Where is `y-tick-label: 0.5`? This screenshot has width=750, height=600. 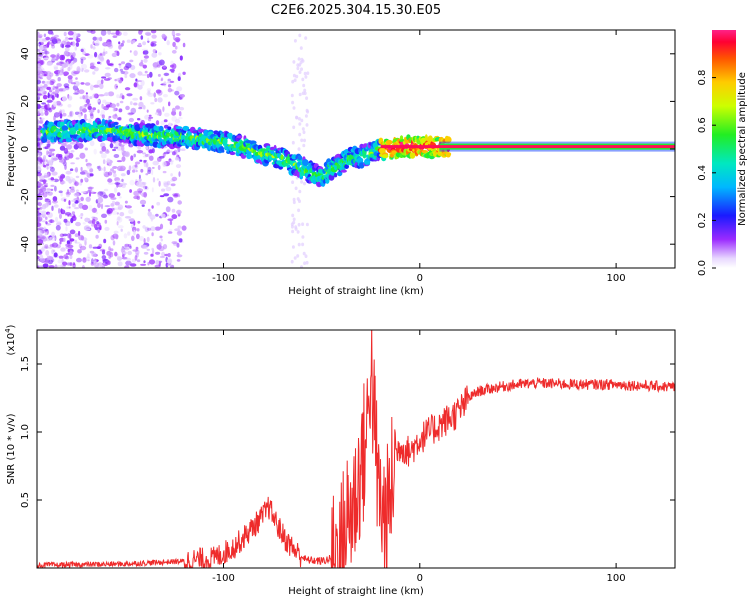 y-tick-label: 0.5 is located at coordinates (25, 500).